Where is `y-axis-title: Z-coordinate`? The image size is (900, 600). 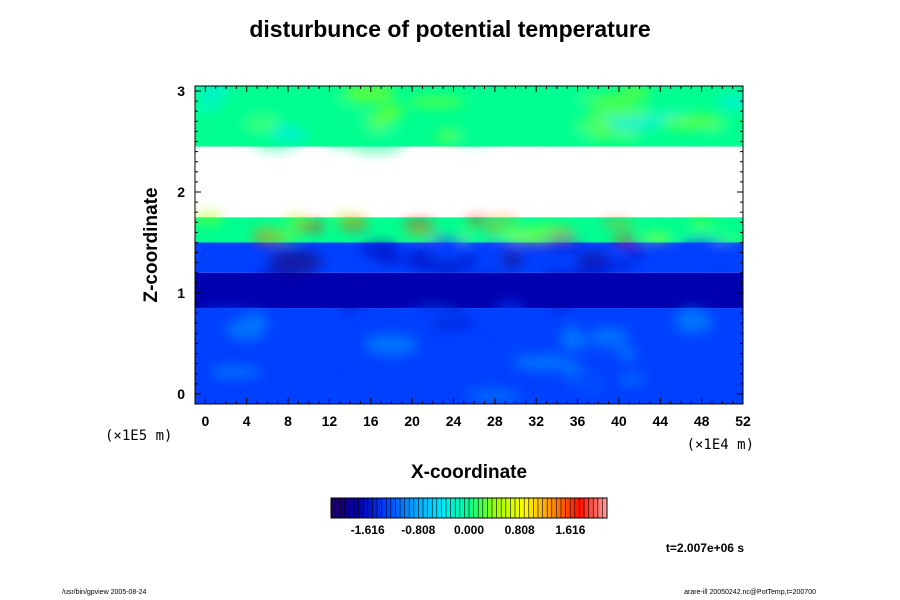
y-axis-title: Z-coordinate is located at coordinates (151, 244).